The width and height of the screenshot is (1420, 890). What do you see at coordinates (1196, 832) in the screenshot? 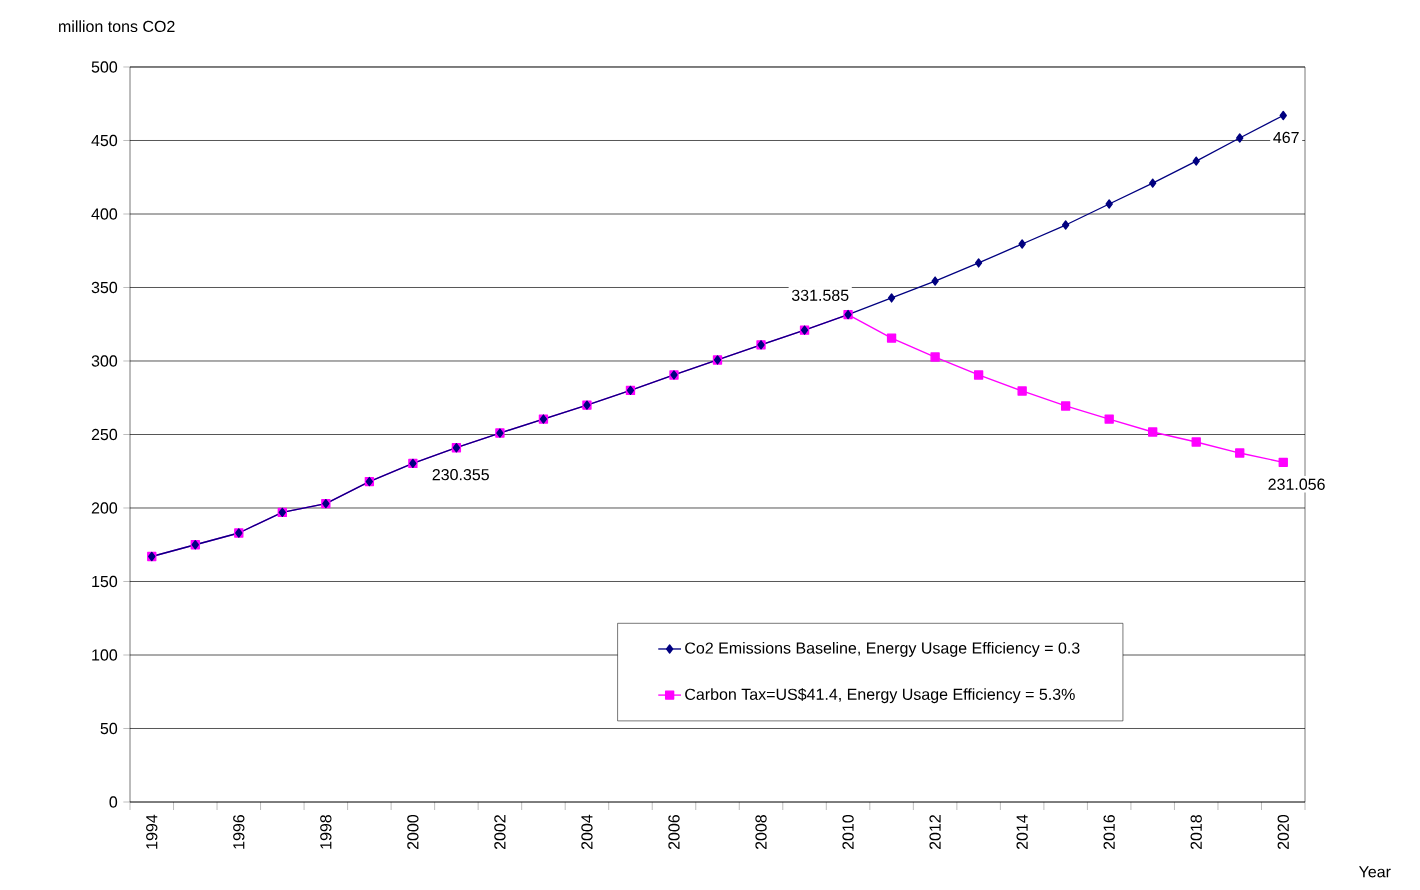
I see `x-tick-label: 2018` at bounding box center [1196, 832].